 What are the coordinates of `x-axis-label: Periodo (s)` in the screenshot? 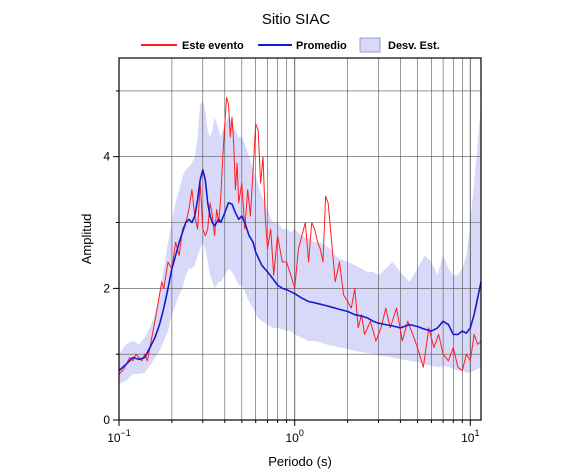 It's located at (300, 461).